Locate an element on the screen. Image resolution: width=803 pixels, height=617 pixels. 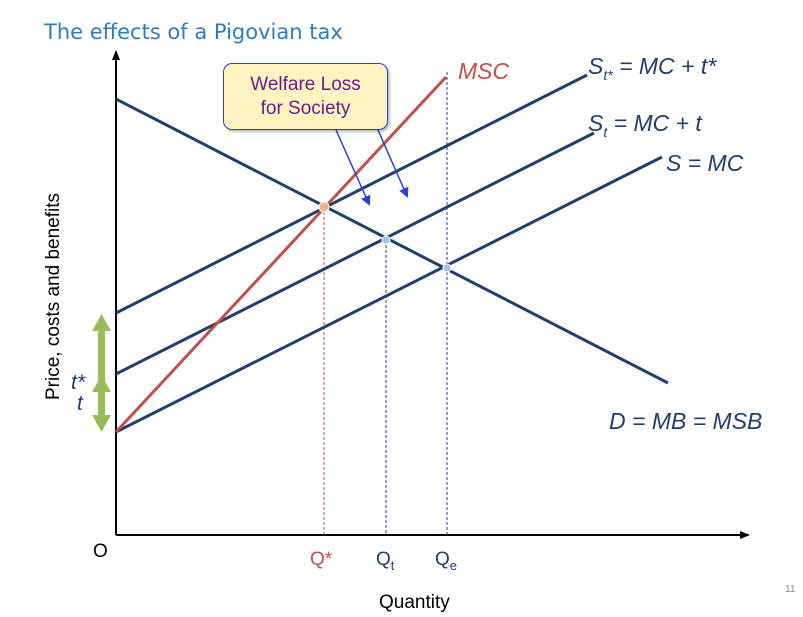
equilibrium-point-q-t is located at coordinates (386, 240).